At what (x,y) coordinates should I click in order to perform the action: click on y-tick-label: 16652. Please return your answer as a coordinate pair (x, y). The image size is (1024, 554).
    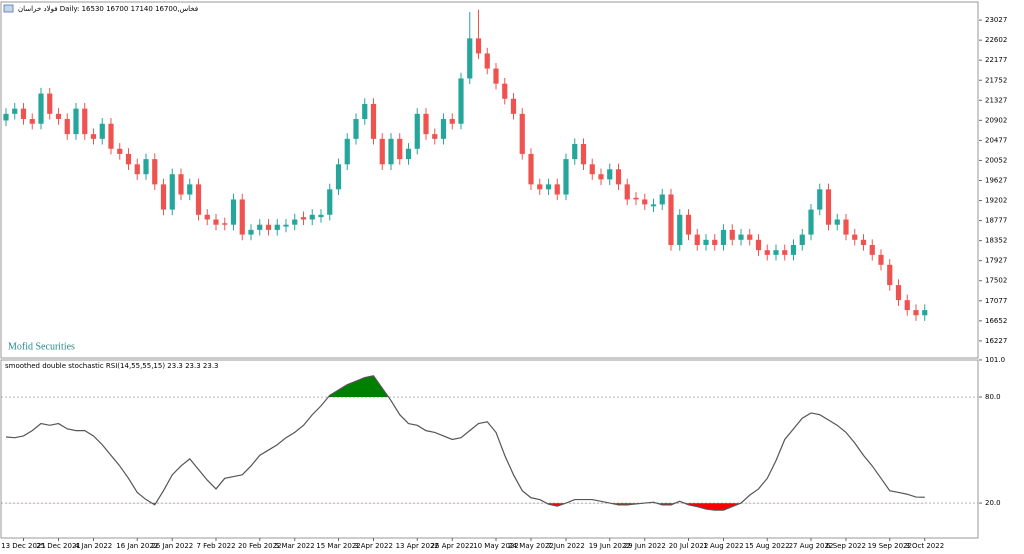
    Looking at the image, I should click on (996, 321).